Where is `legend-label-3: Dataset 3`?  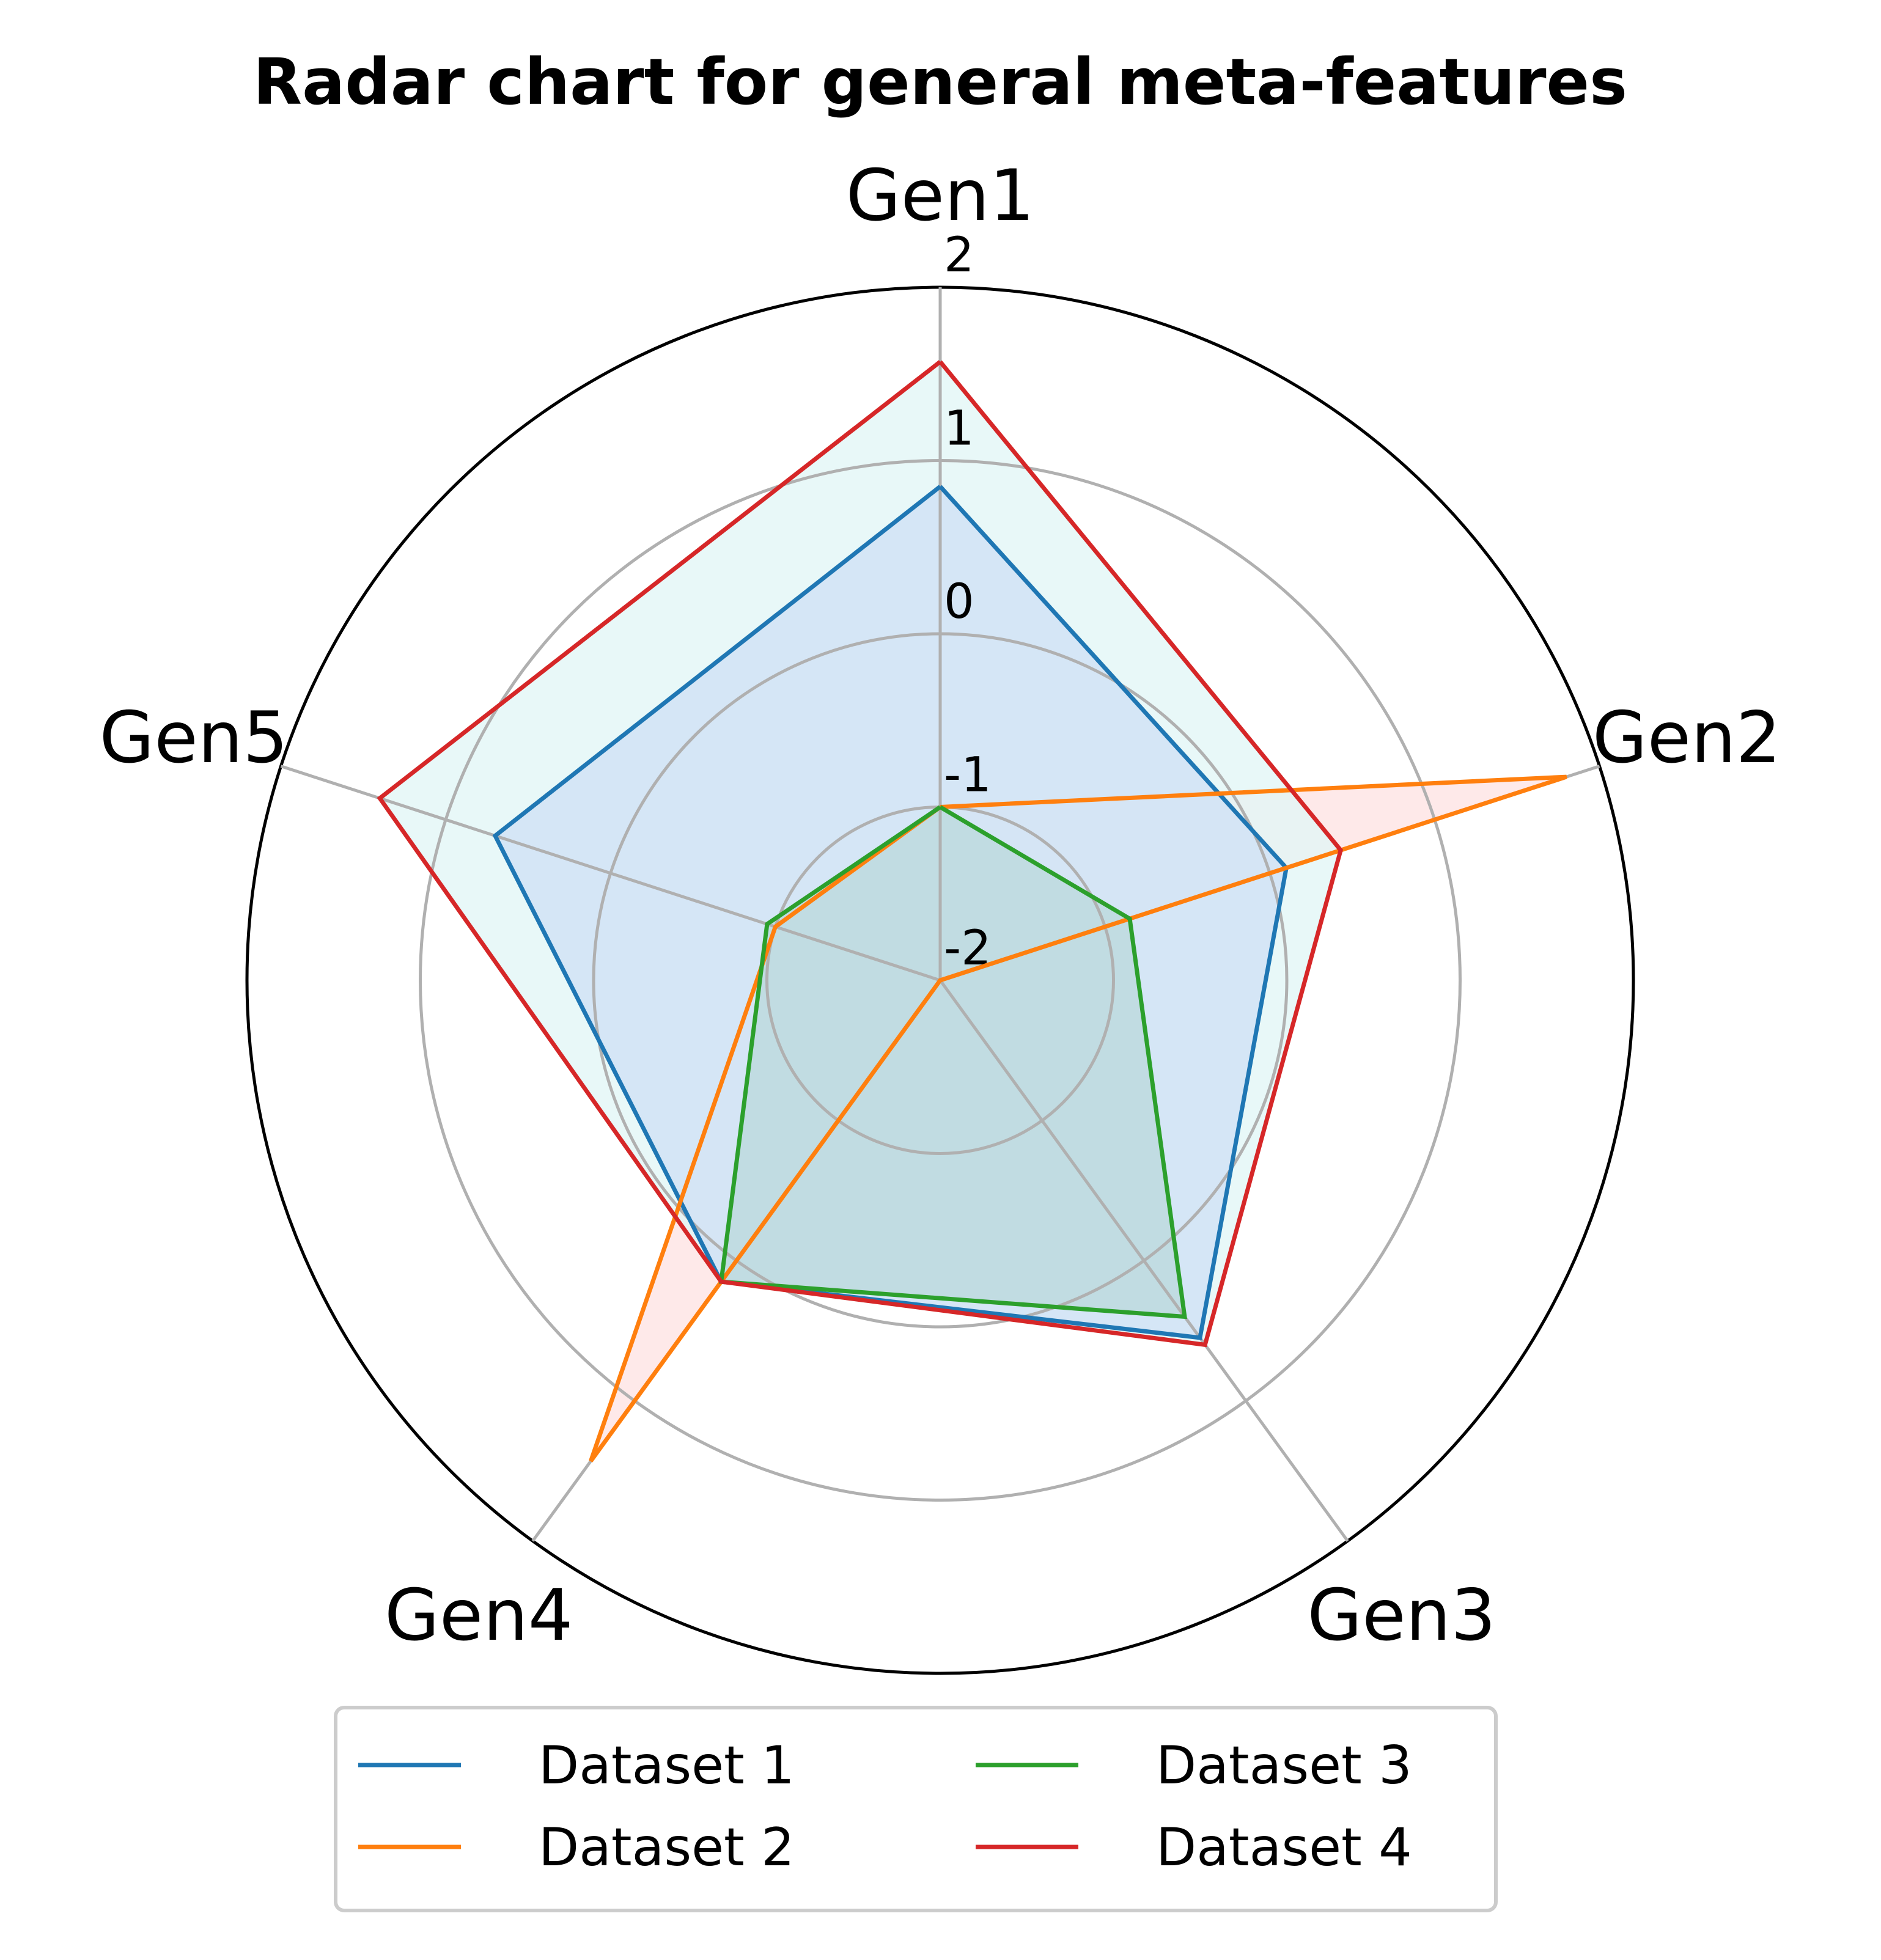
legend-label-3: Dataset 3 is located at coordinates (1284, 1765).